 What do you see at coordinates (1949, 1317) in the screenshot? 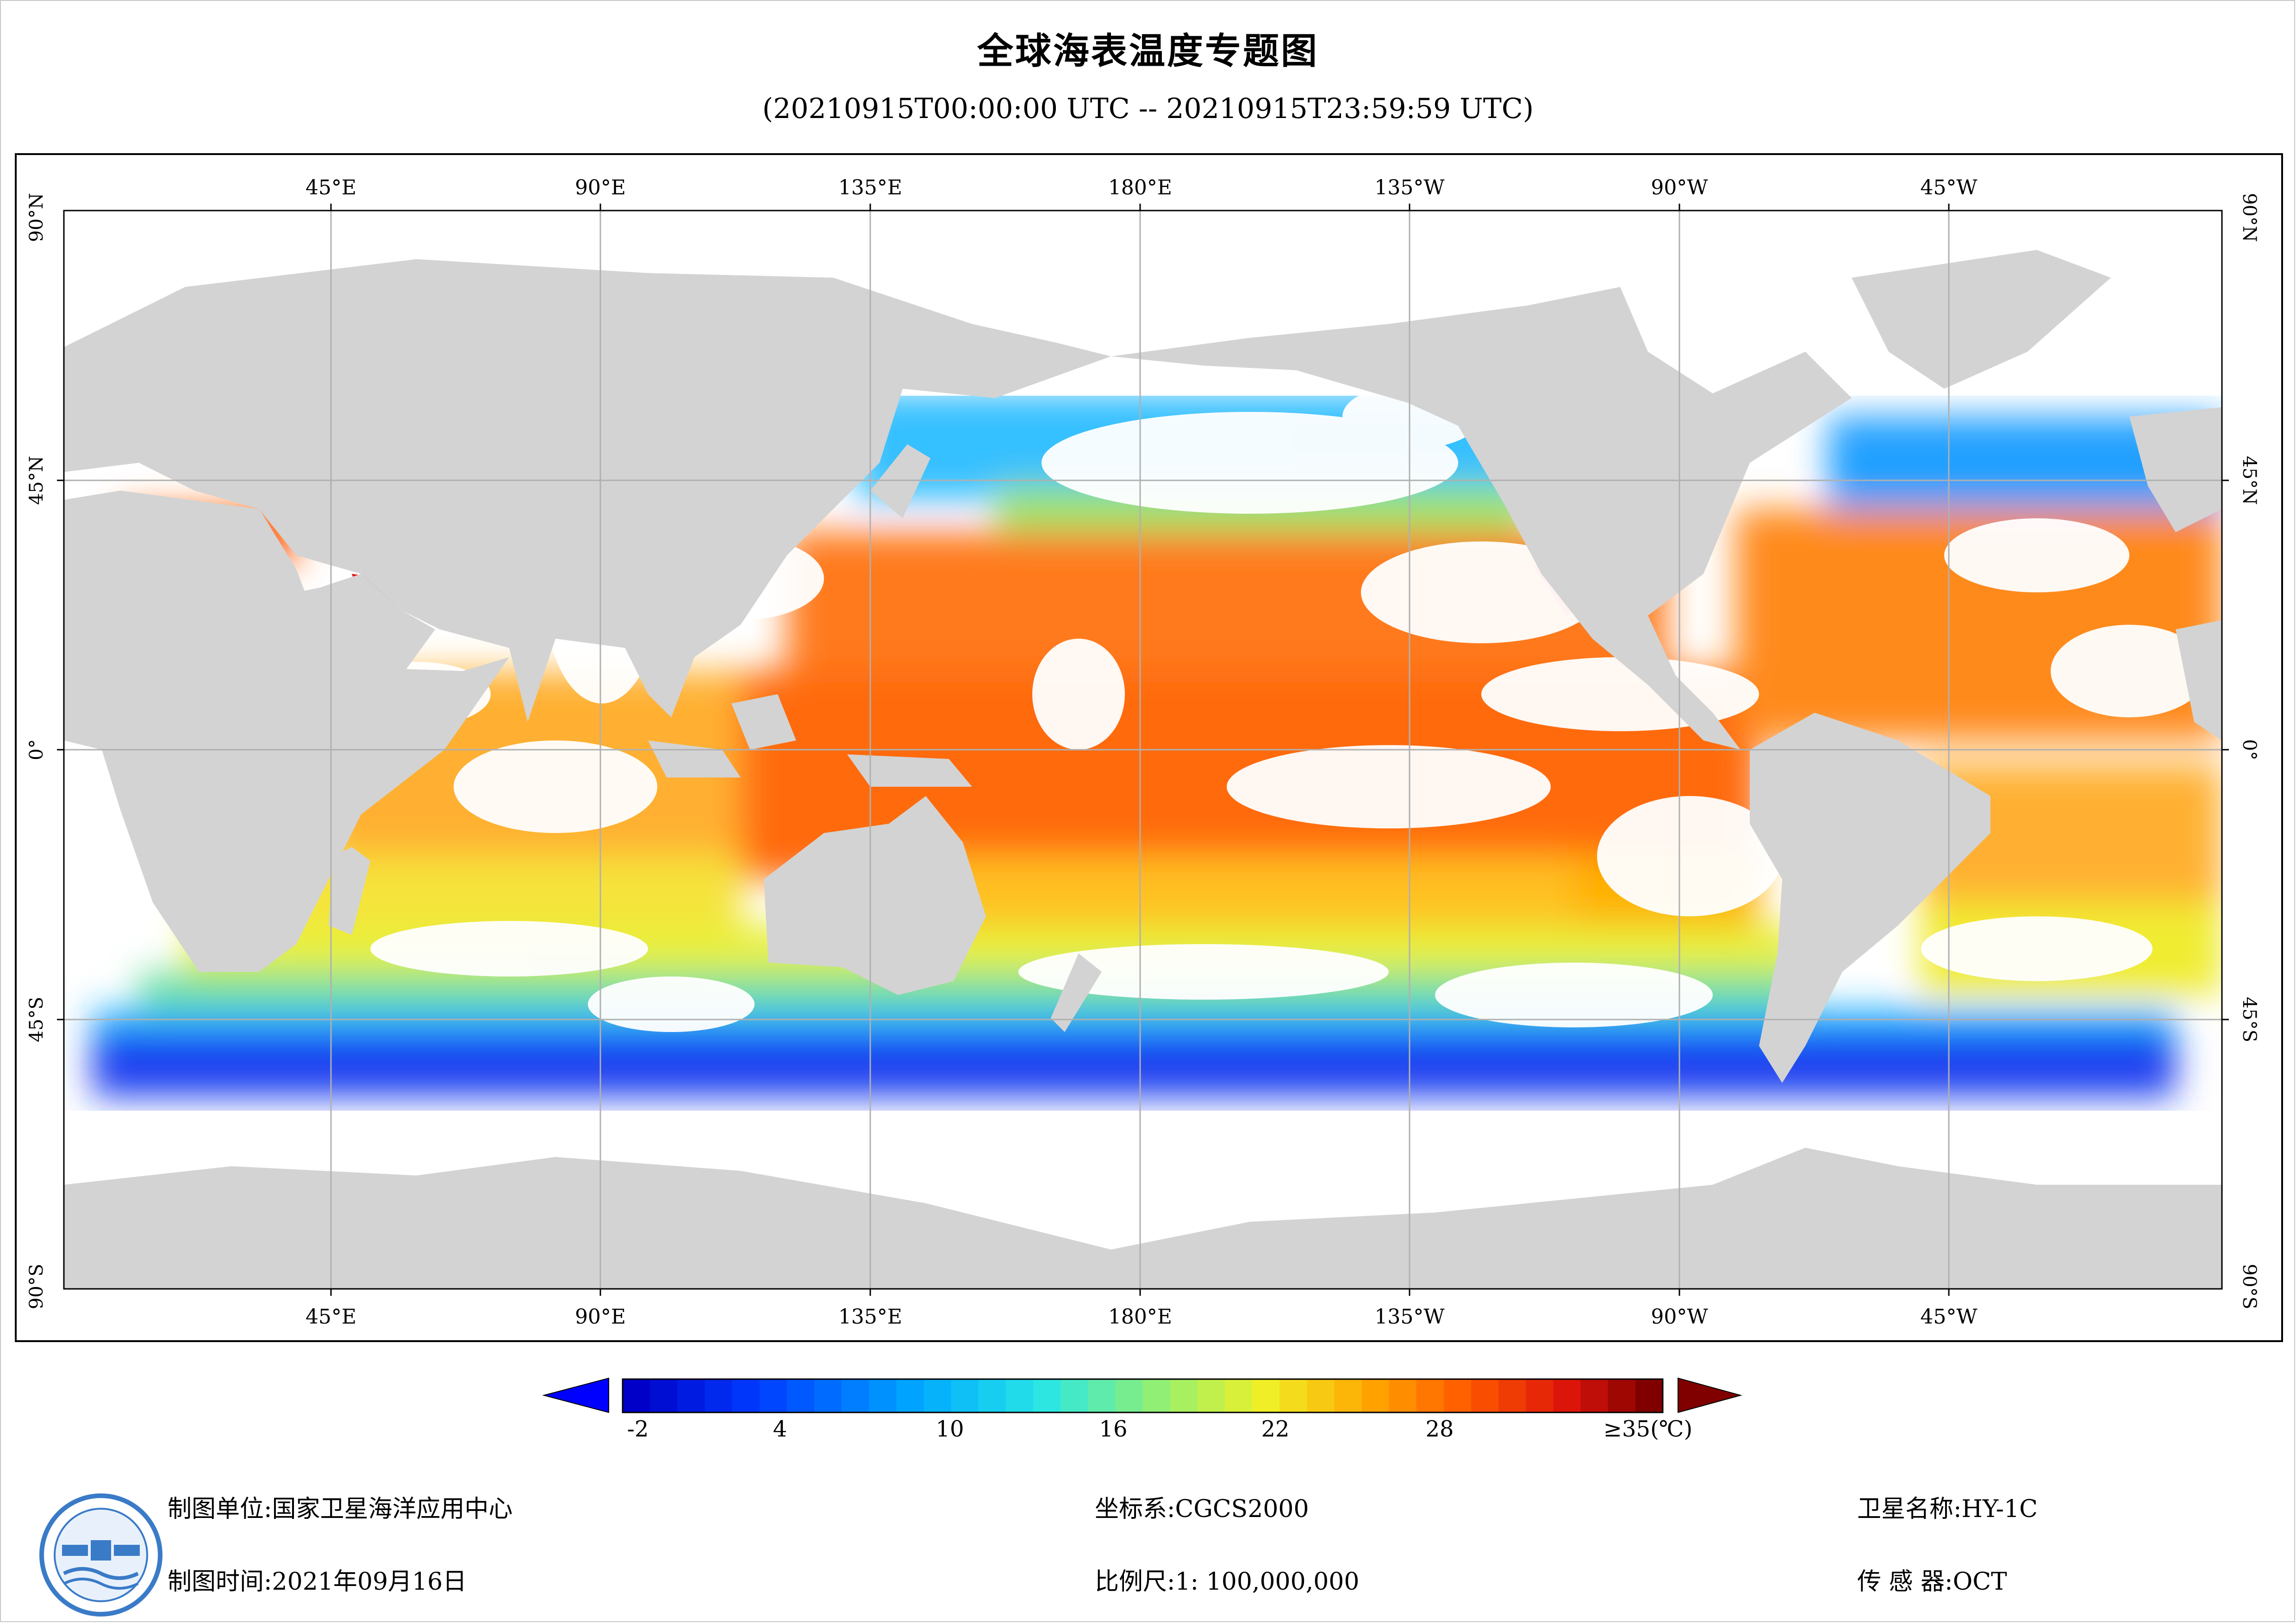
I see `lon-label-bottom: 45°W` at bounding box center [1949, 1317].